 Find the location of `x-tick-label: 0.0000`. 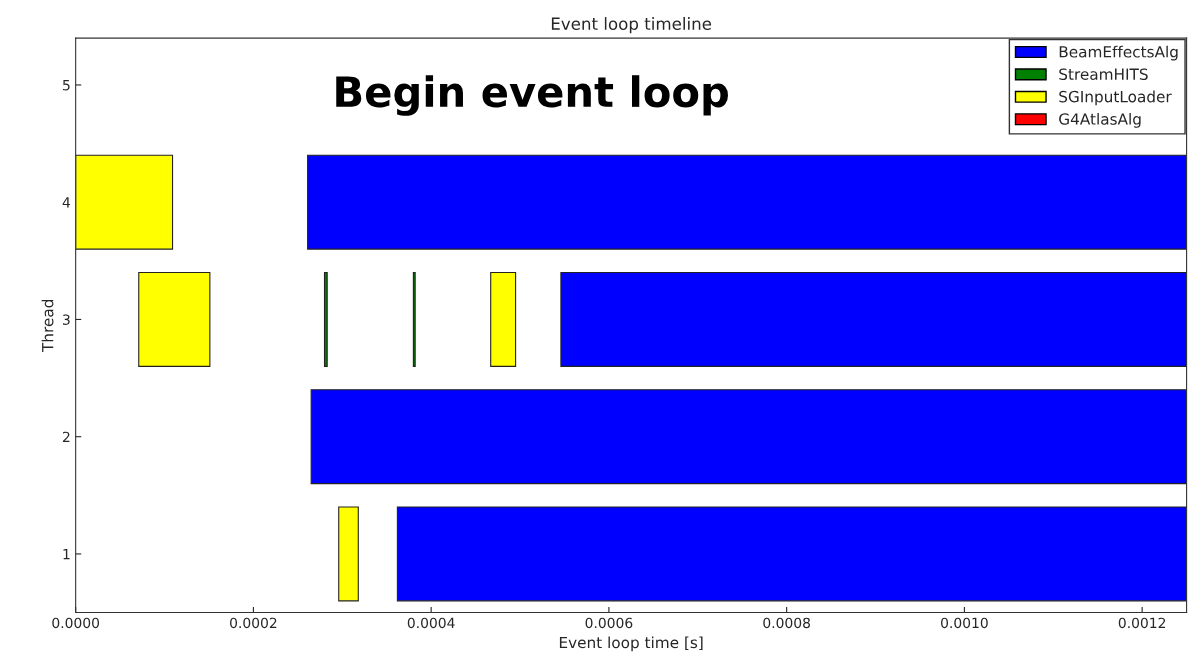

x-tick-label: 0.0000 is located at coordinates (76, 623).